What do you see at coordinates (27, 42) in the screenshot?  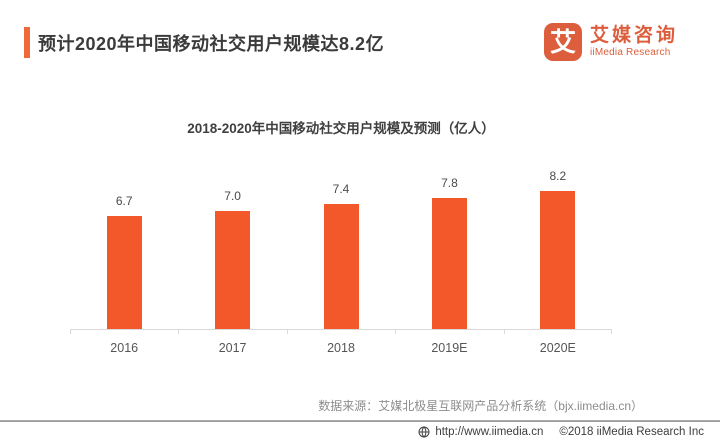 I see `title-accent-bar` at bounding box center [27, 42].